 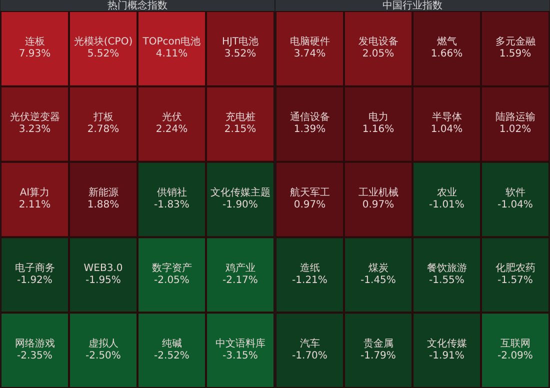 What do you see at coordinates (103, 343) in the screenshot?
I see `category-label: 虚拟人` at bounding box center [103, 343].